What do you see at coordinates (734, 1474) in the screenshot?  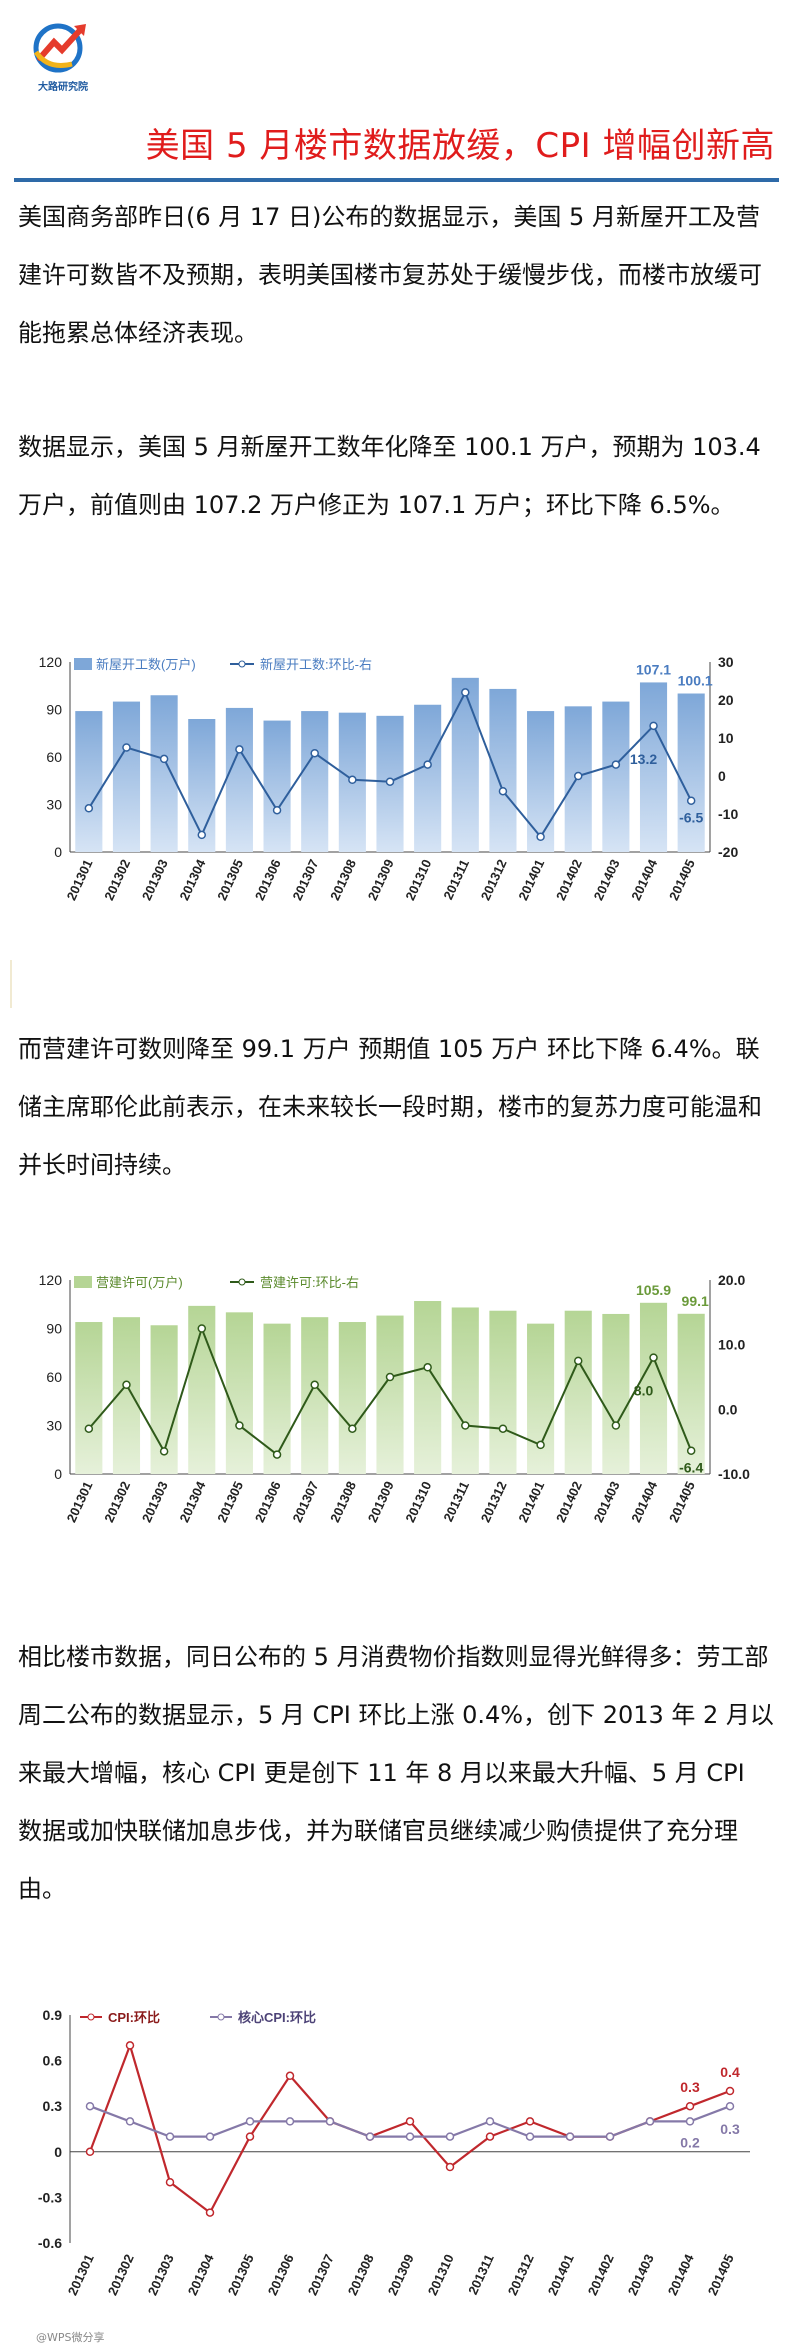 I see `y-tick-label-right: -10.0` at bounding box center [734, 1474].